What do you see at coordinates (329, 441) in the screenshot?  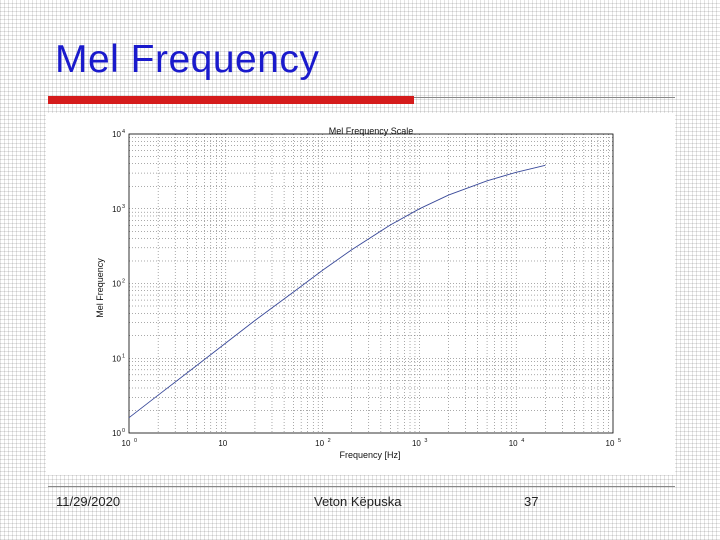 I see `x-tick-exponent: 2` at bounding box center [329, 441].